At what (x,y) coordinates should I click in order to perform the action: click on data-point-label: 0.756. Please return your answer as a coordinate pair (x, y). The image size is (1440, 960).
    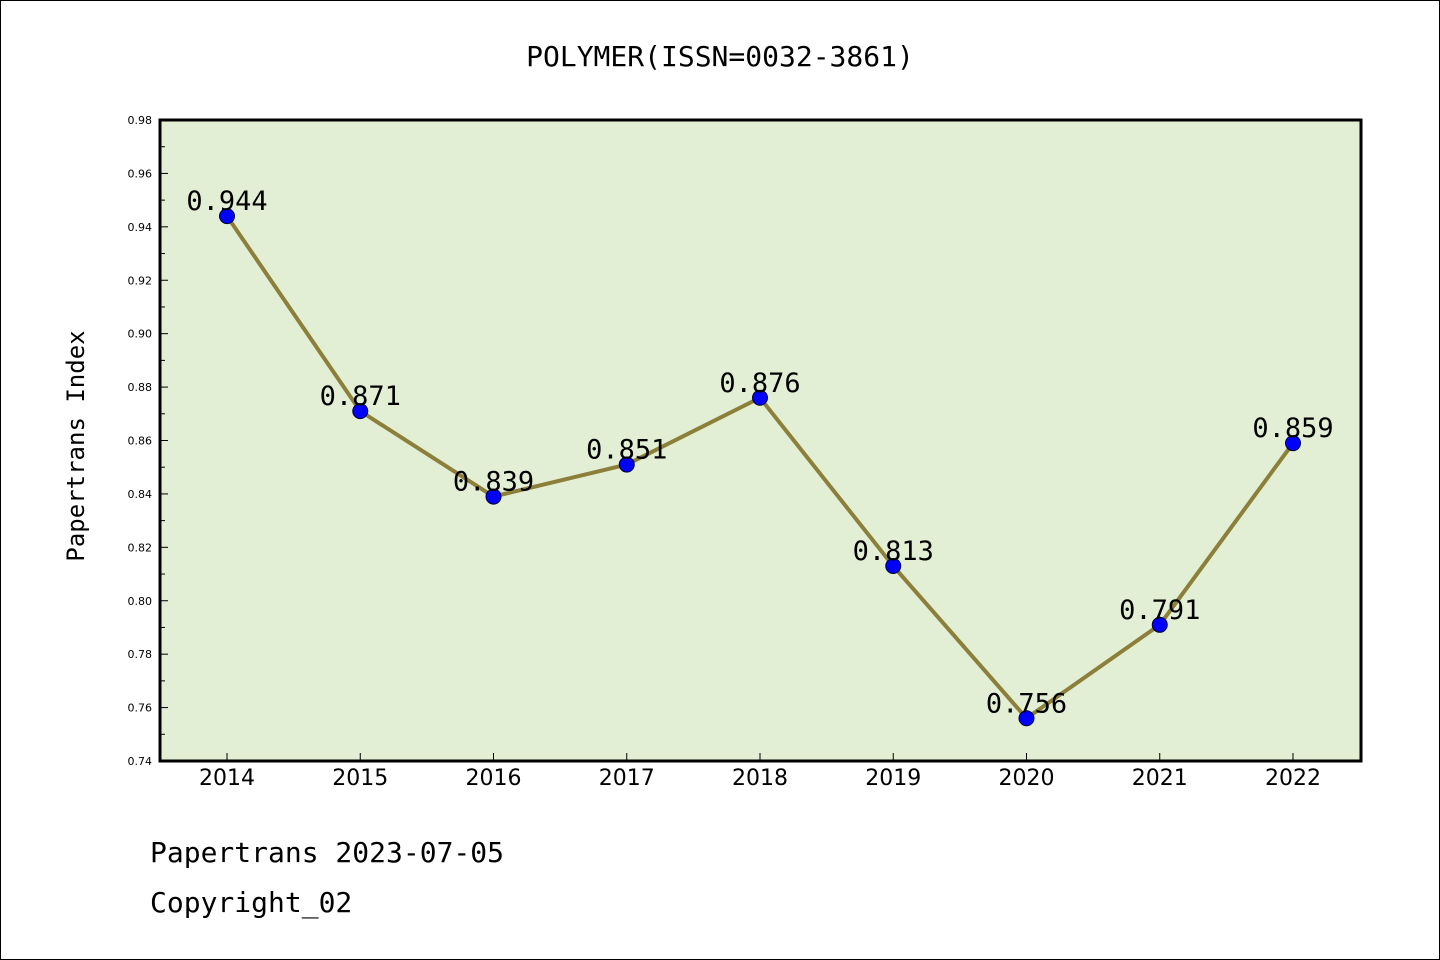
    Looking at the image, I should click on (1026, 703).